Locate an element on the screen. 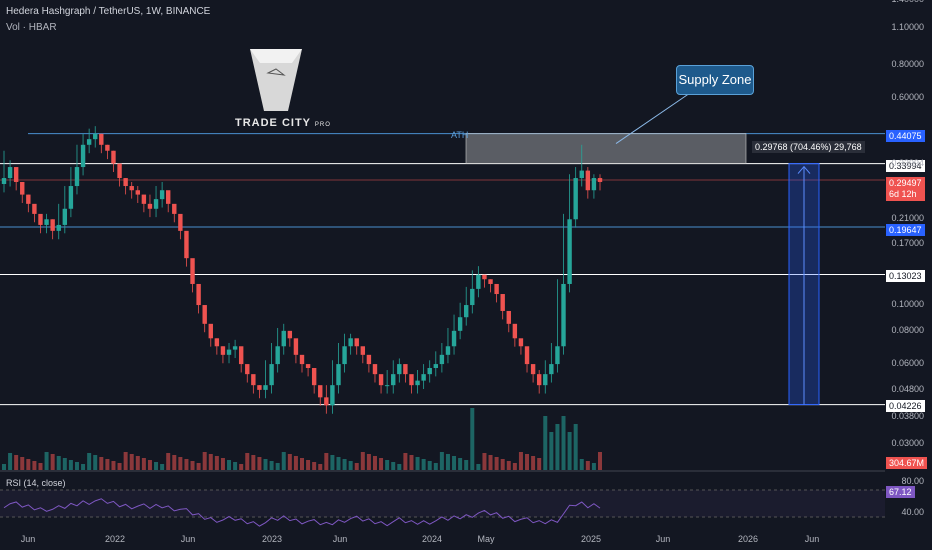  y-tick-label: 0.10000 is located at coordinates (907, 304).